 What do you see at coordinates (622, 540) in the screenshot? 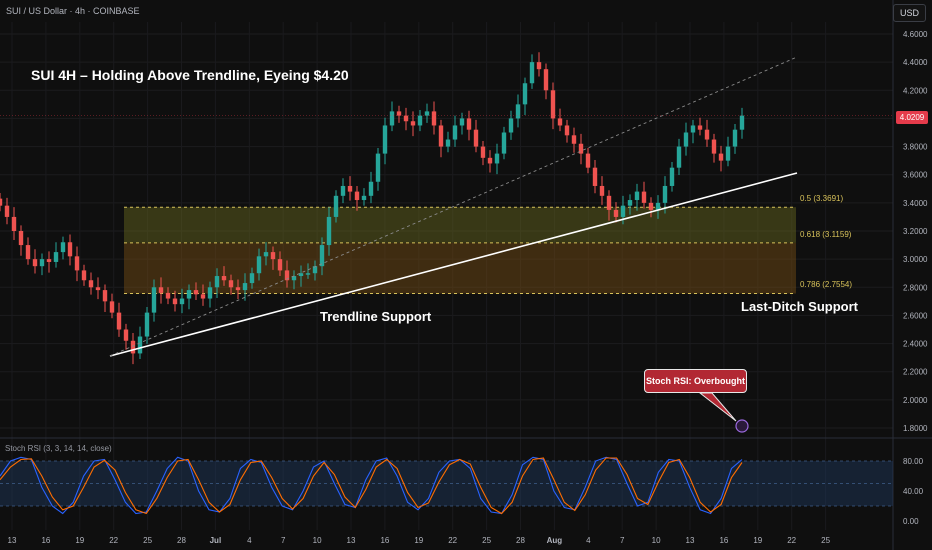
I see `time-tick-label: 7` at bounding box center [622, 540].